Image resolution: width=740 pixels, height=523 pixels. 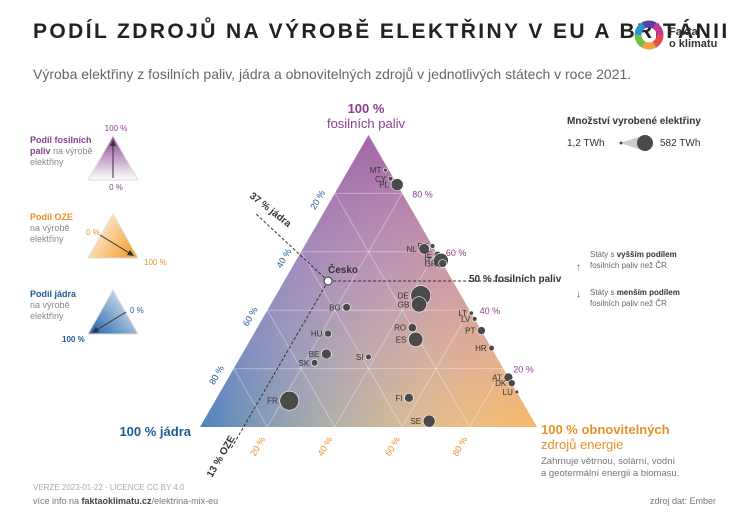 What do you see at coordinates (427, 261) in the screenshot?
I see `point-label-it: IT` at bounding box center [427, 261].